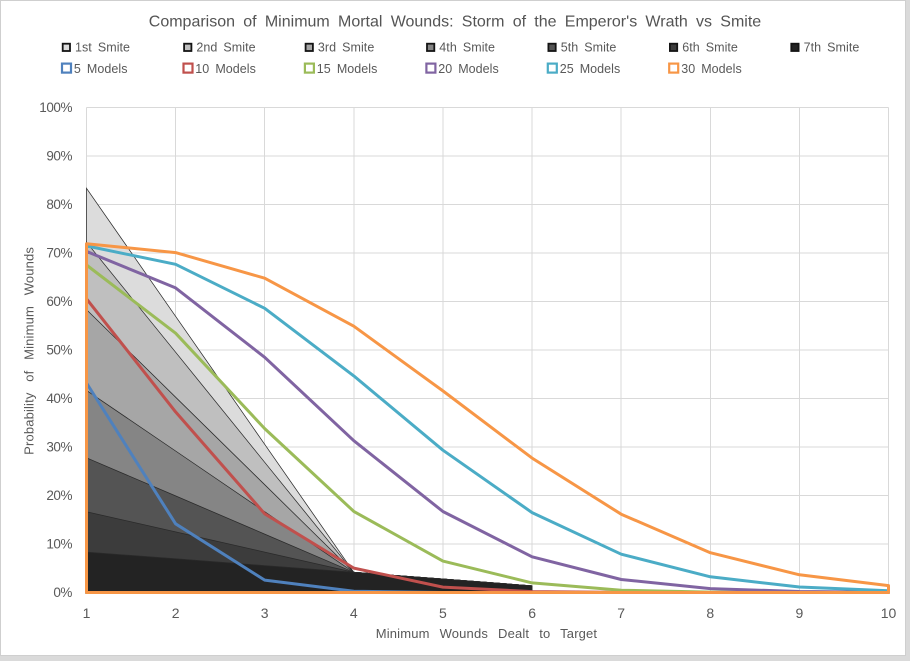 This screenshot has width=910, height=661. Describe the element at coordinates (711, 69) in the screenshot. I see `svg-text: 30 Models` at that location.